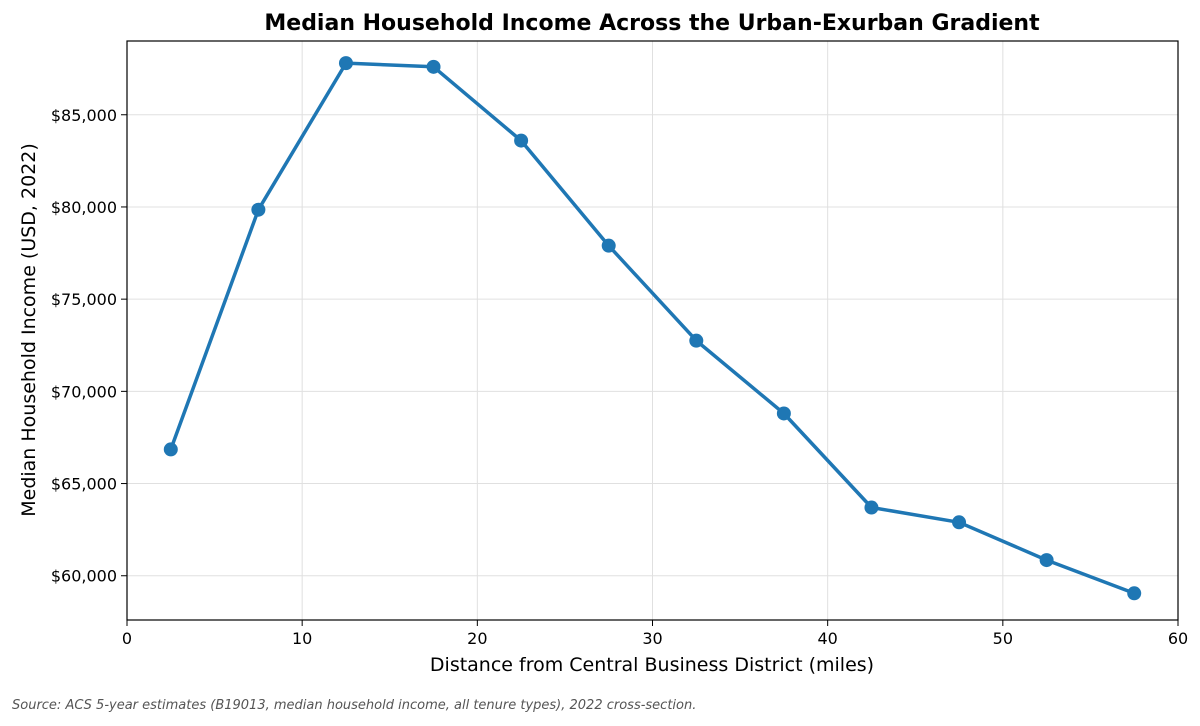  Describe the element at coordinates (84, 484) in the screenshot. I see `y-tick-label: $65,000` at that location.